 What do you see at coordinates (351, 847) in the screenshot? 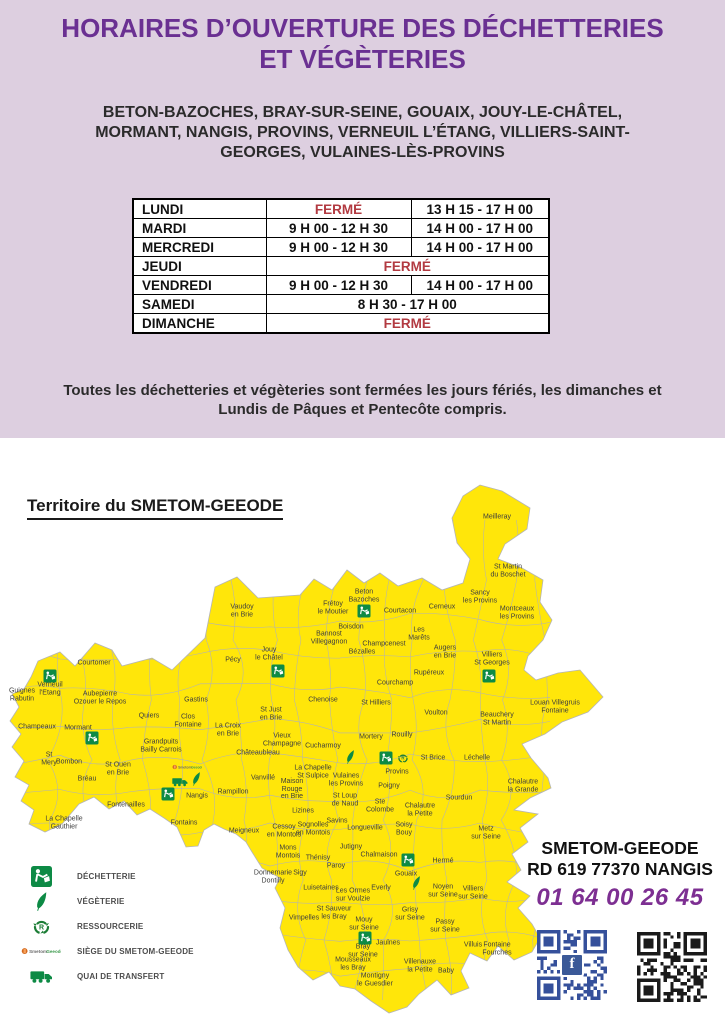
I see `map-commune-label: Jutigny` at bounding box center [351, 847].